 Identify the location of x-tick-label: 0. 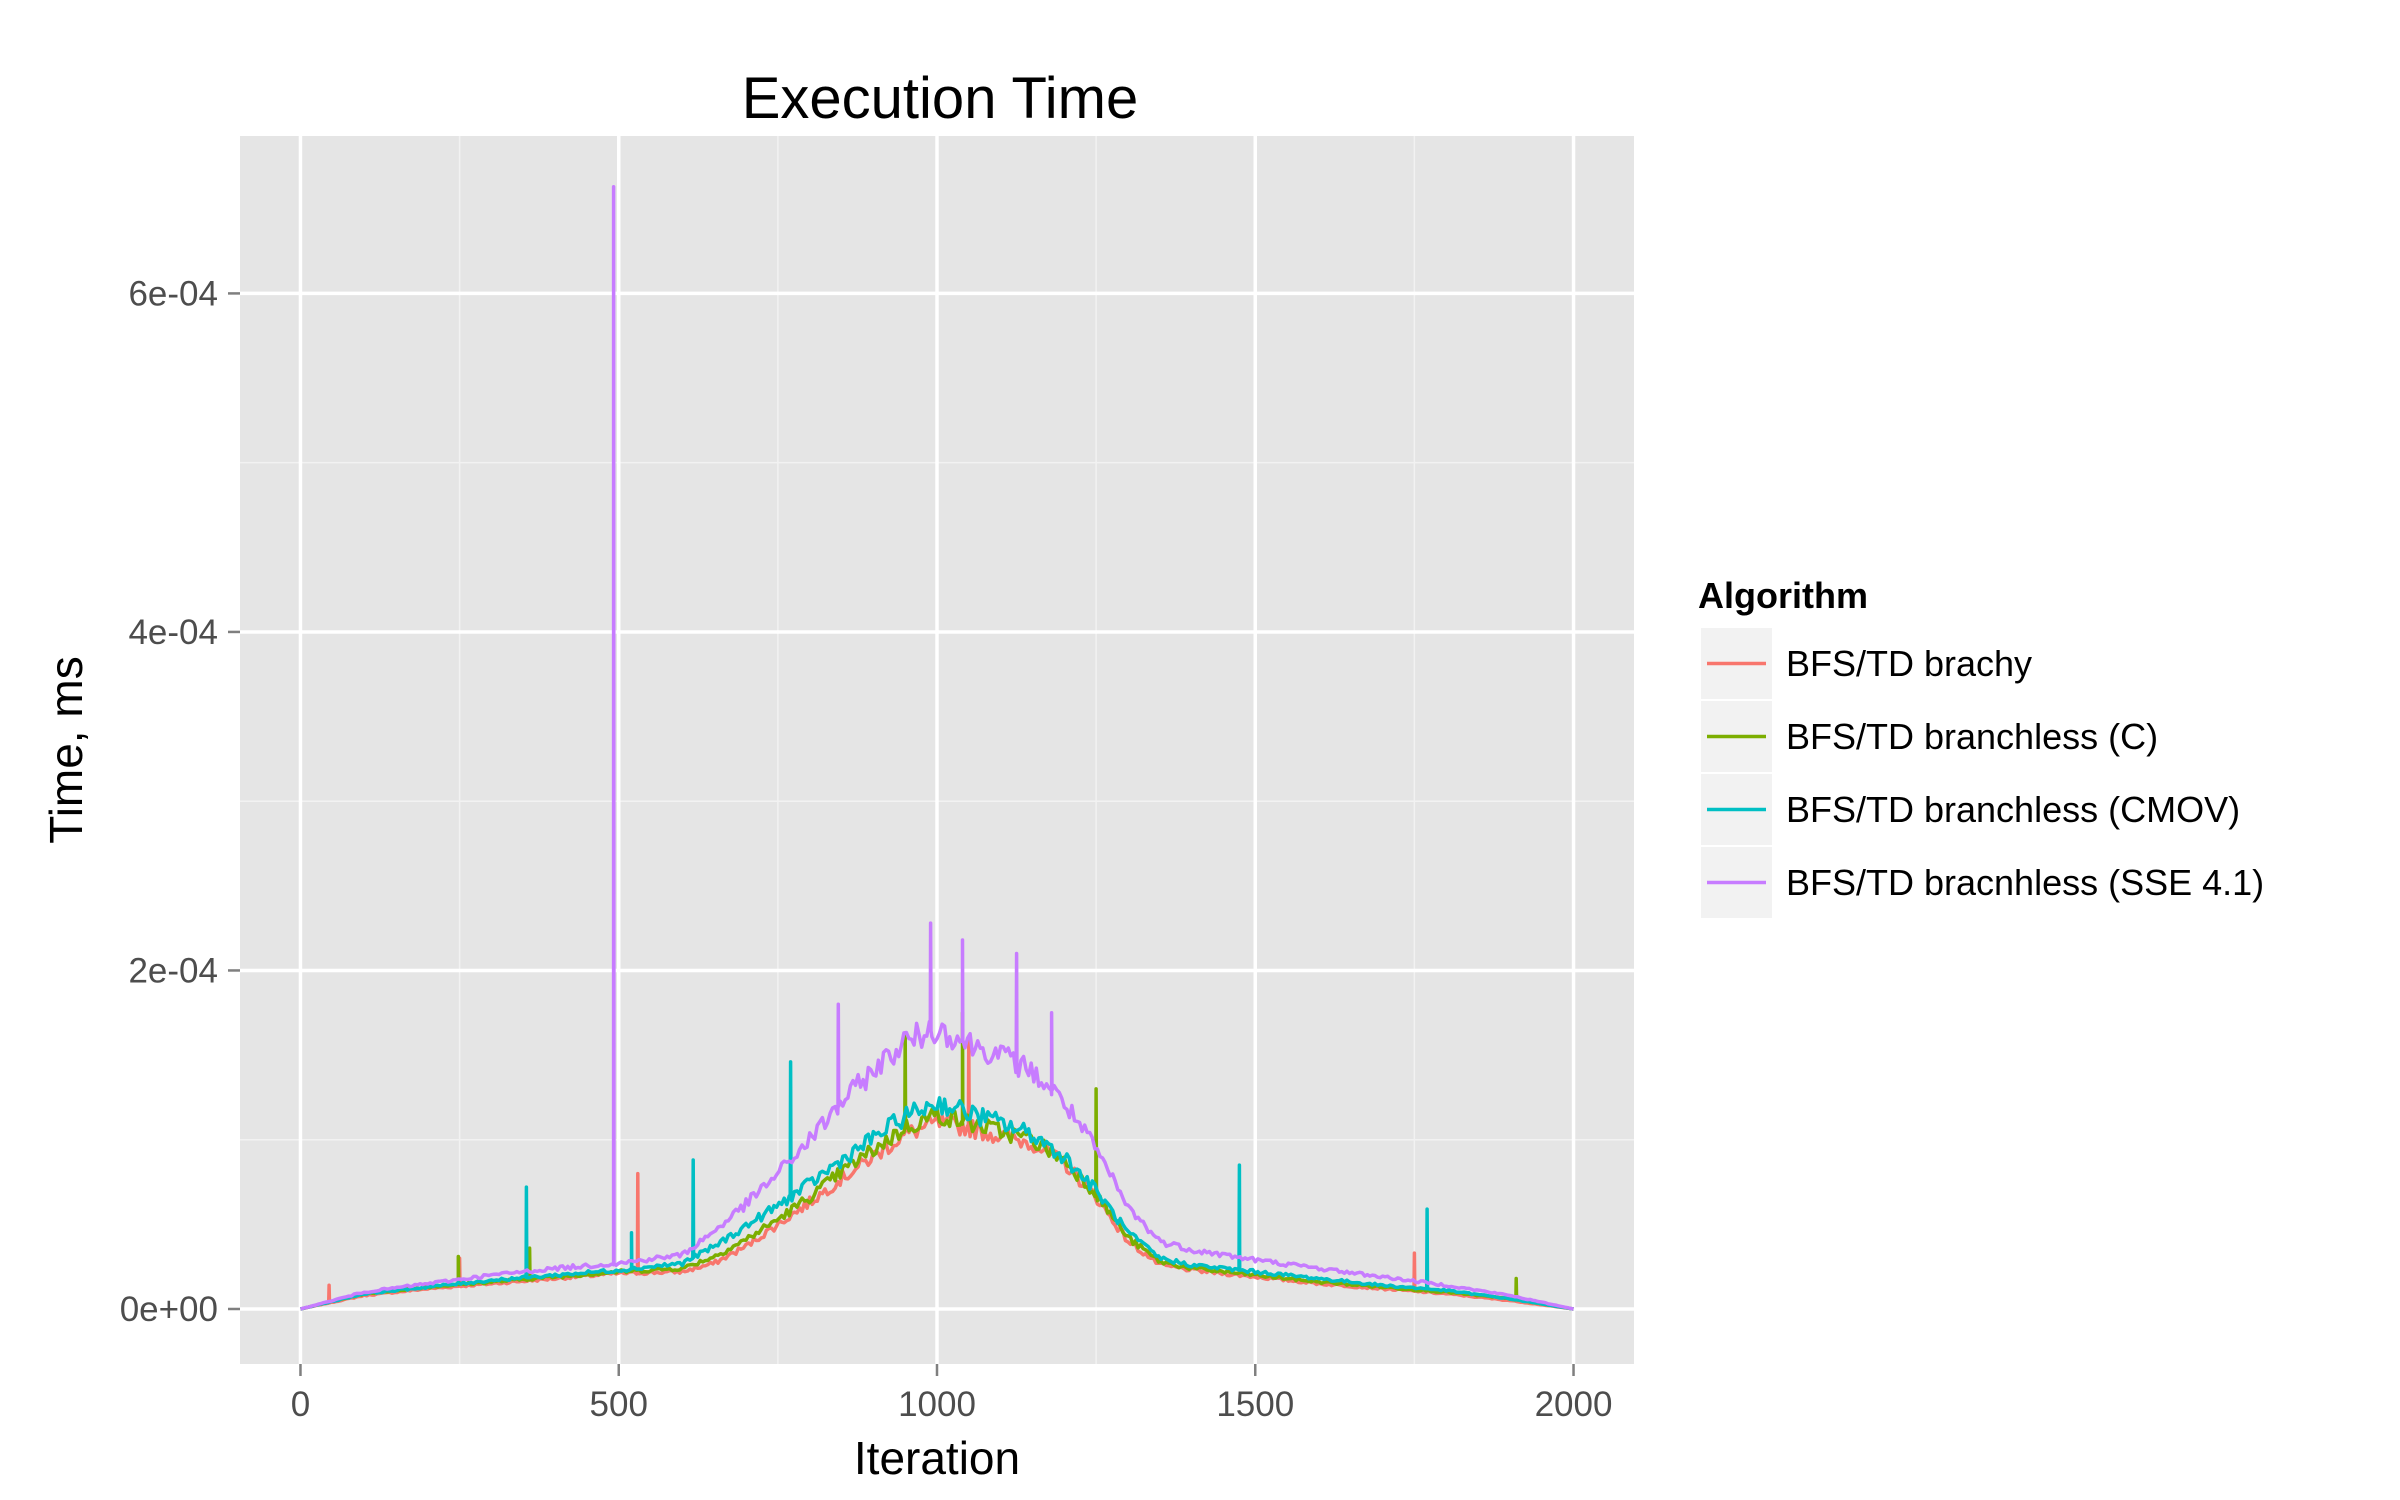
(300, 1404).